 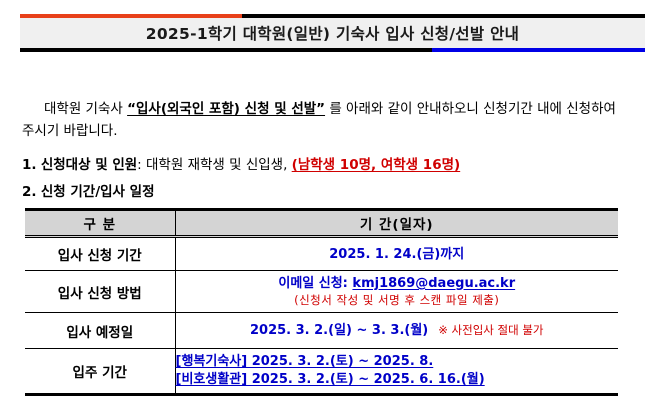 I want to click on page-title: 2025-1학기 대학원(일반) 기숙사 입사 신청/선발 안내, so click(x=332, y=34).